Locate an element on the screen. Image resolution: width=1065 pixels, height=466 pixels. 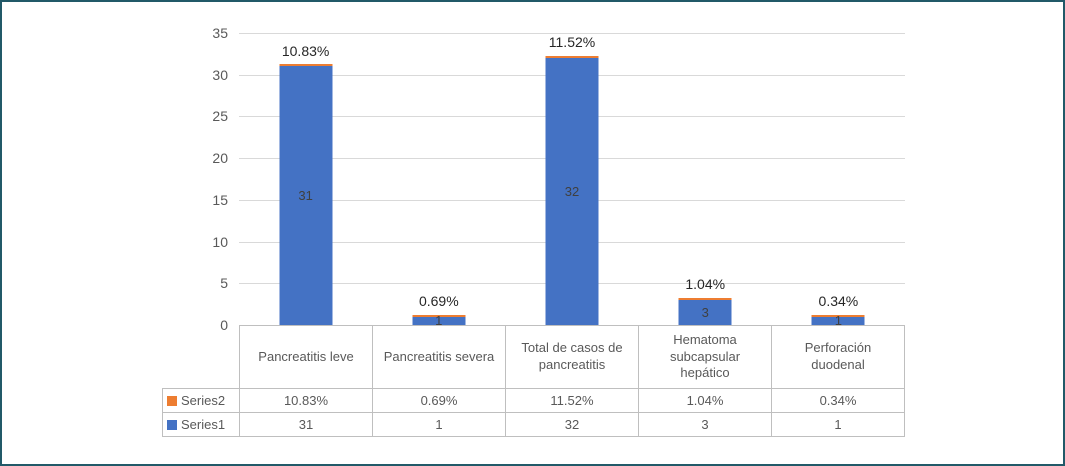
series-name: Series2 is located at coordinates (203, 400).